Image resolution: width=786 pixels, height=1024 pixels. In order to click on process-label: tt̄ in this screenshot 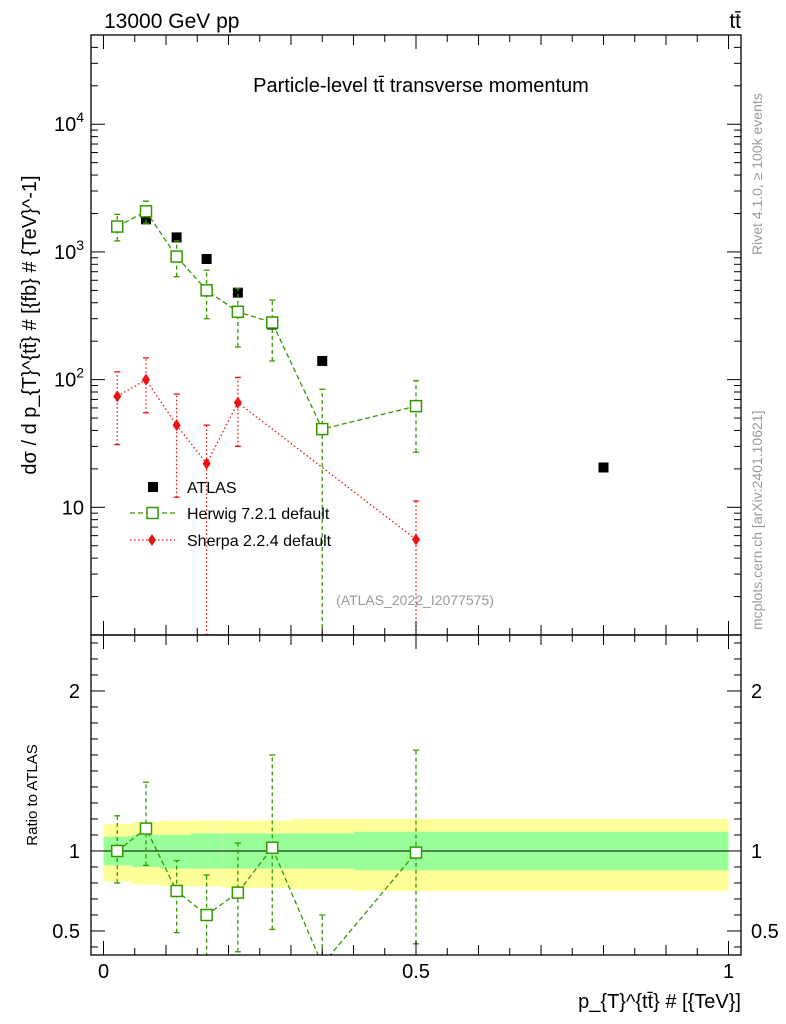, I will do `click(735, 21)`.